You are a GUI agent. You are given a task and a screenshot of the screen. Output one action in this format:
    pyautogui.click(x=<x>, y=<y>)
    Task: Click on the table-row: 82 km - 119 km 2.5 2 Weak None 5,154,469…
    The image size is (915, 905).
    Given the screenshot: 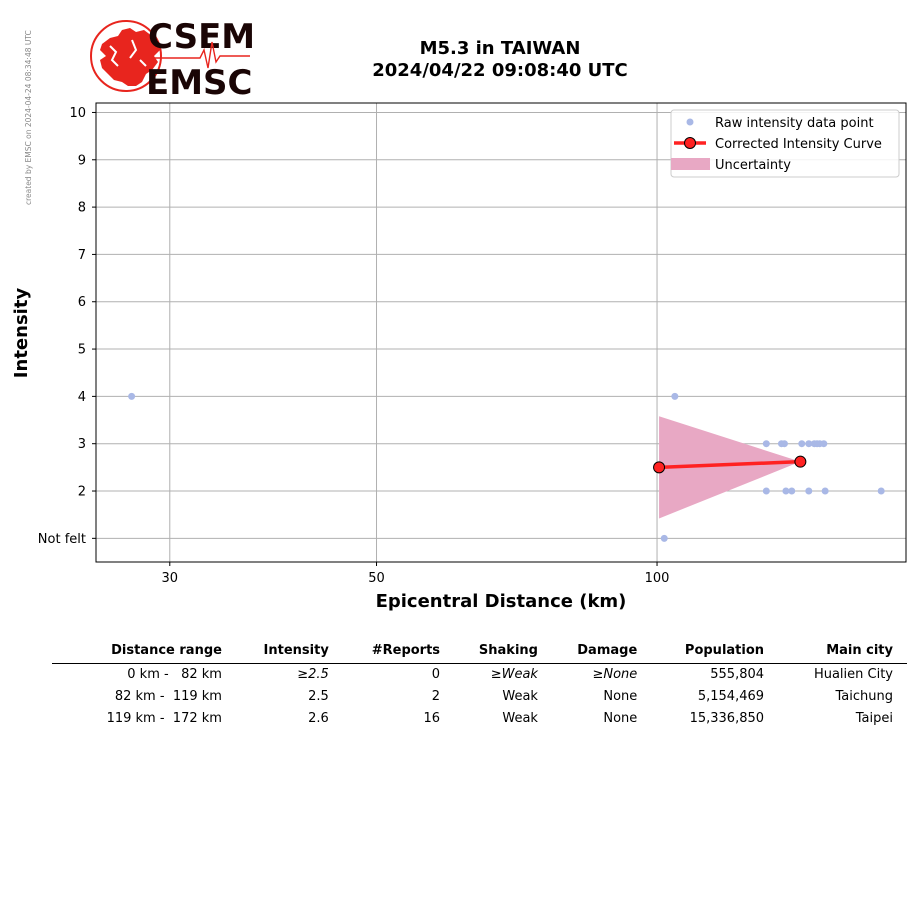 What is the action you would take?
    pyautogui.click(x=479, y=697)
    